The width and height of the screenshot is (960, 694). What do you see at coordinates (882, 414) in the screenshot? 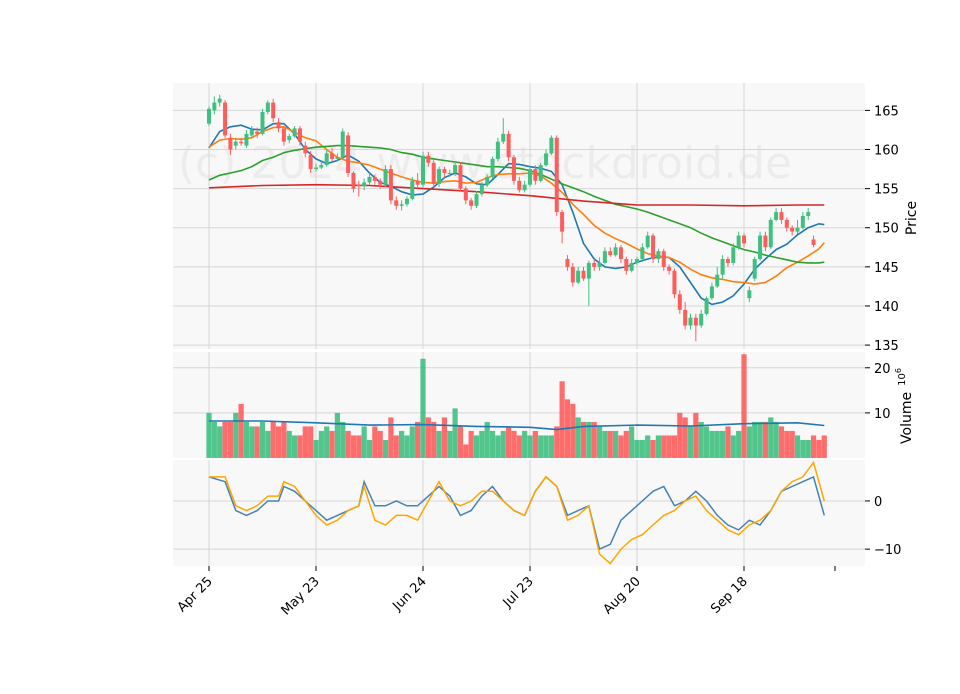
I see `y-tick-label: 10` at bounding box center [882, 414].